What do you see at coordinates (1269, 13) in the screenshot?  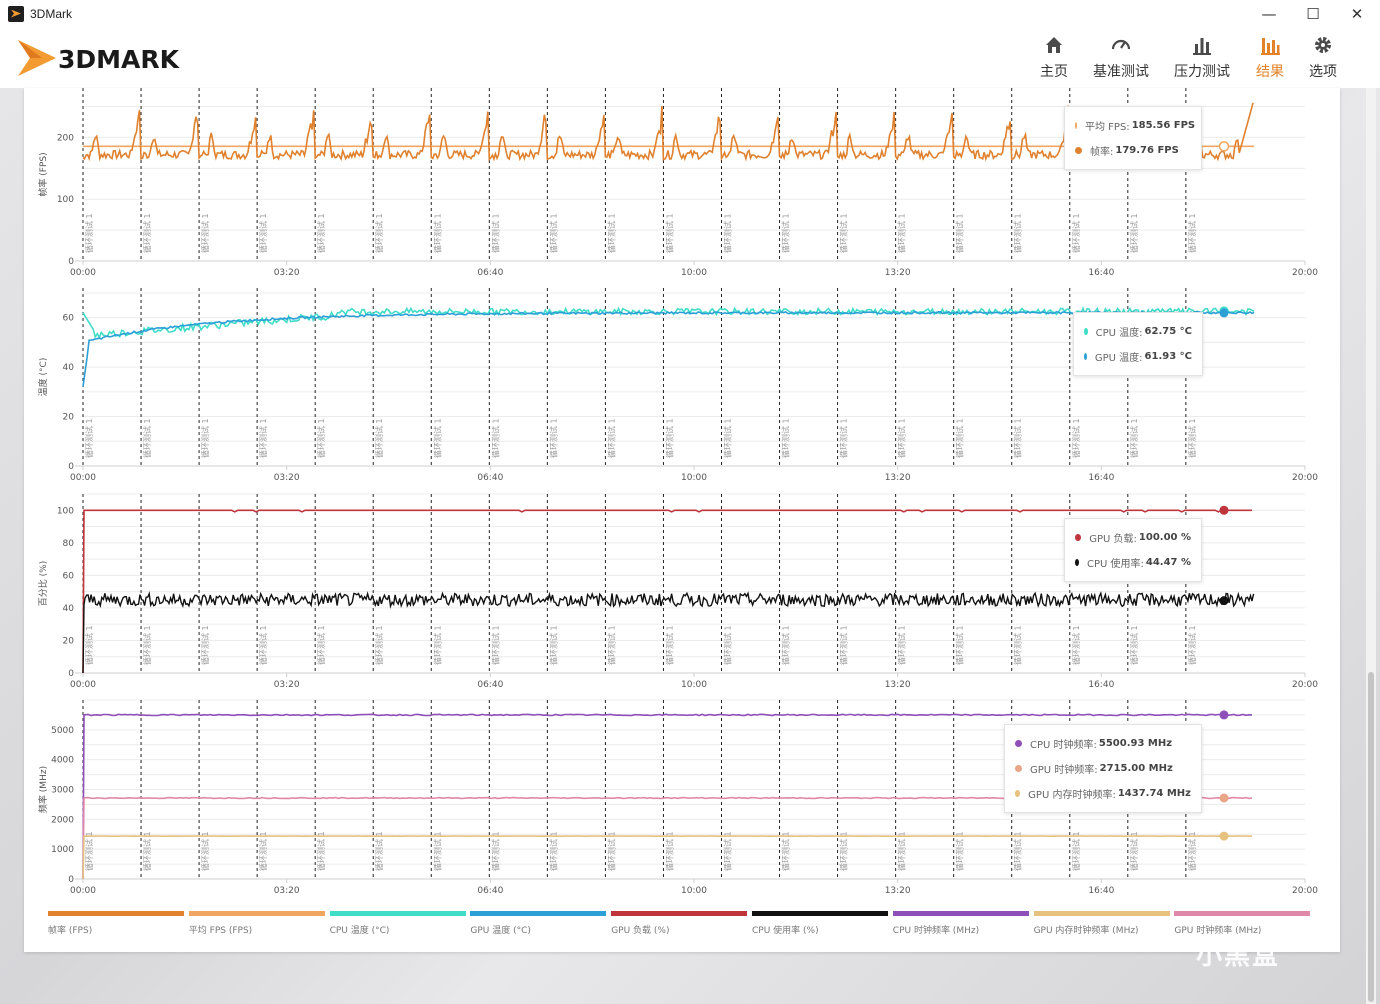 I see `minimize-button: —` at bounding box center [1269, 13].